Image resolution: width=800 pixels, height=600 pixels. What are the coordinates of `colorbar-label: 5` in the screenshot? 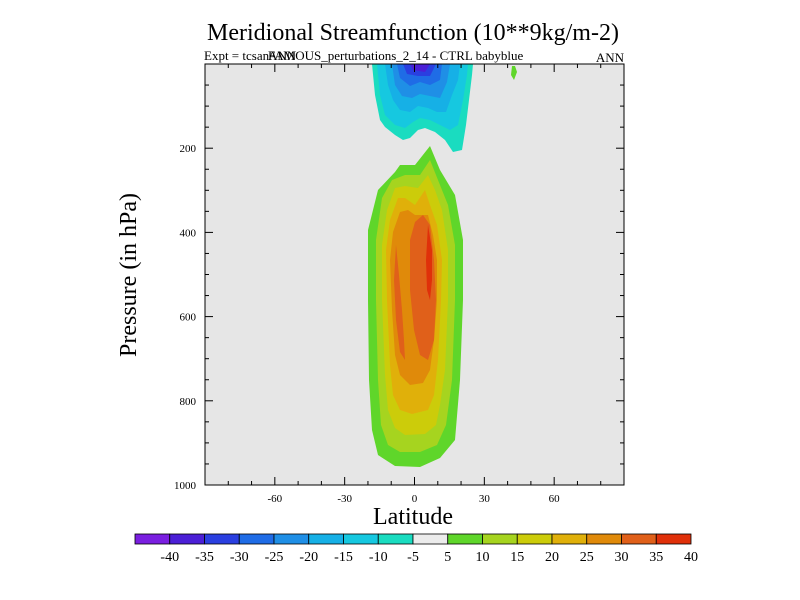 It's located at (447, 557).